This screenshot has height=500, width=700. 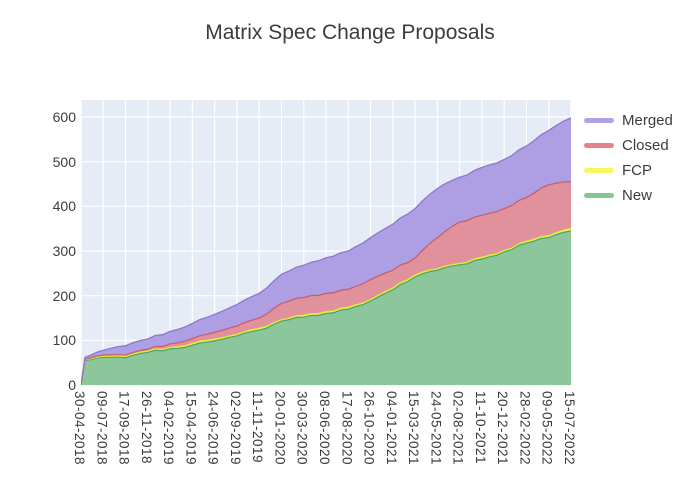 I want to click on x-tick-label: 15-04-2019, so click(x=191, y=428).